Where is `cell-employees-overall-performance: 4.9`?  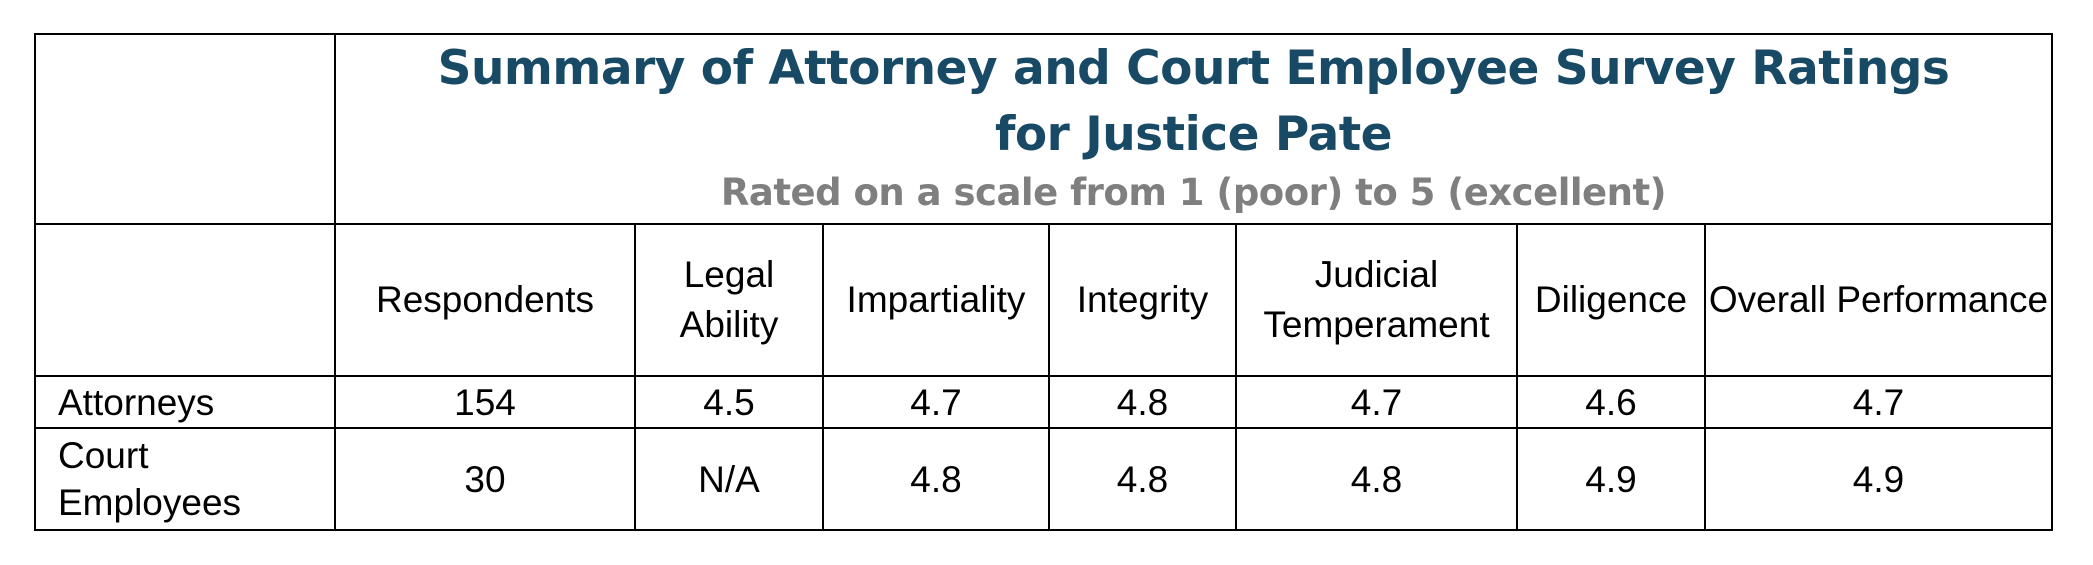 cell-employees-overall-performance: 4.9 is located at coordinates (1878, 479).